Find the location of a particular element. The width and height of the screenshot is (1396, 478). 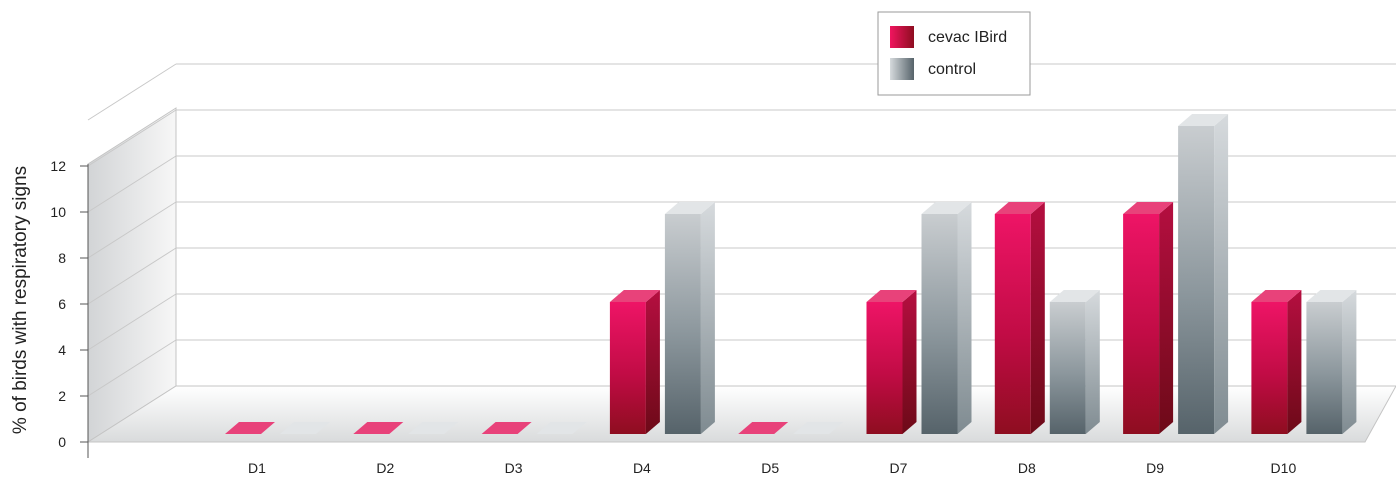

bar-cevac-D10 is located at coordinates (1276, 362).